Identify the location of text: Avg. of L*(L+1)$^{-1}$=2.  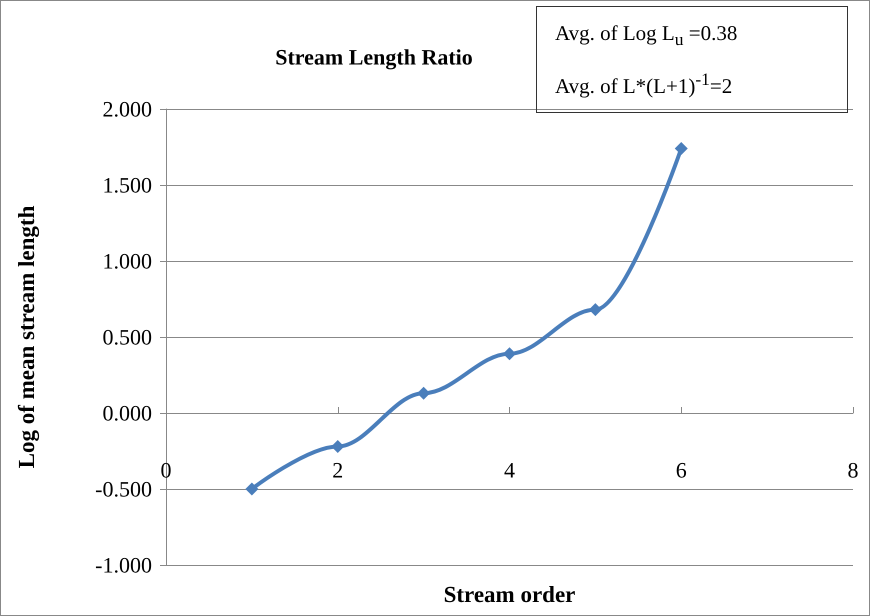
(644, 84).